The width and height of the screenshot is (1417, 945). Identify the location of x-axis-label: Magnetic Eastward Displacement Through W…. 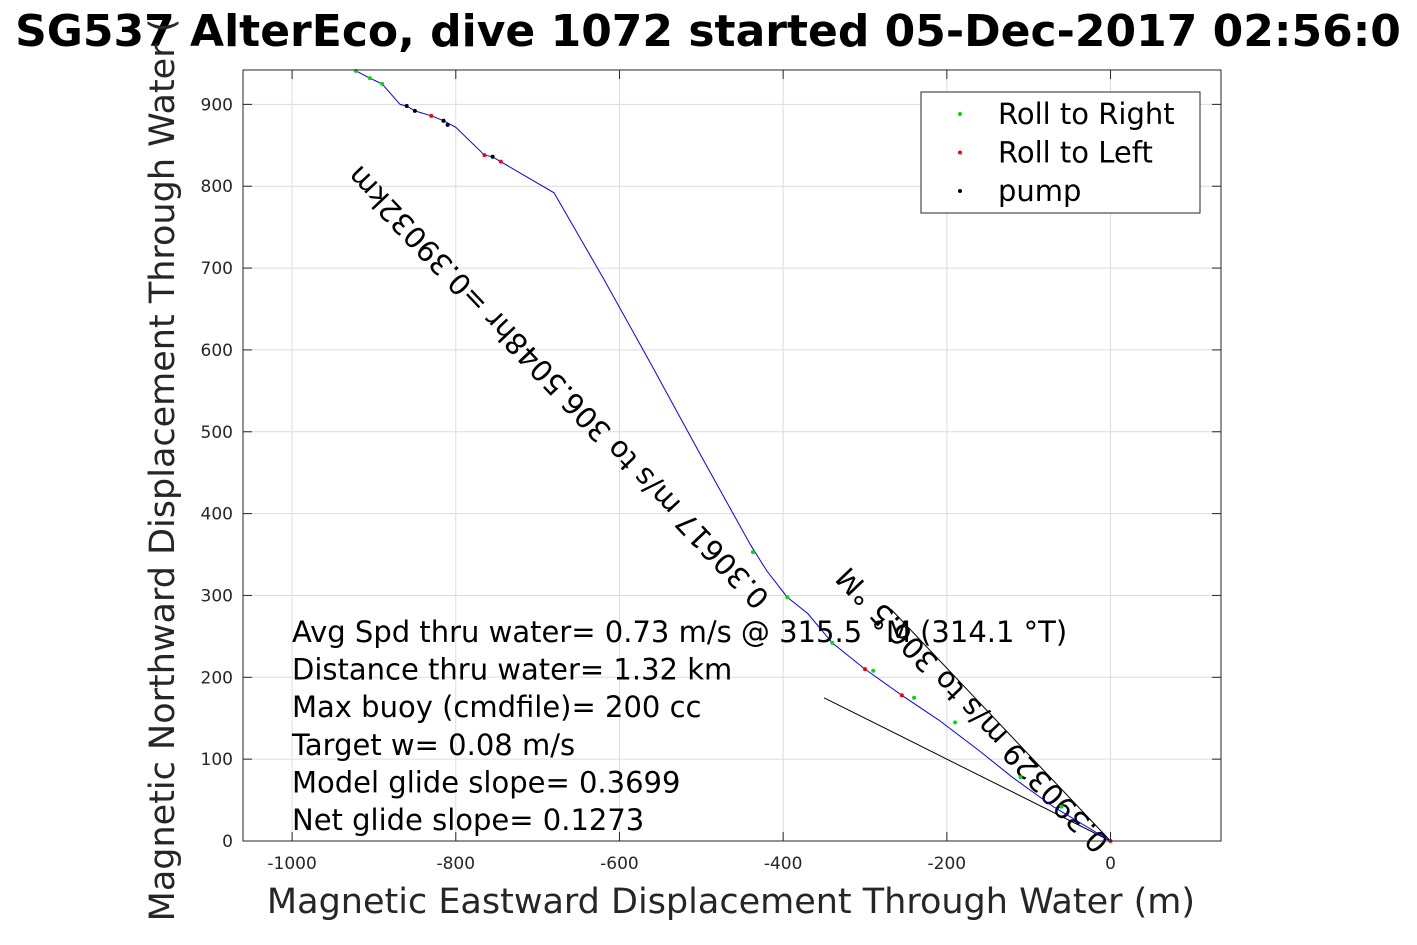
(731, 902).